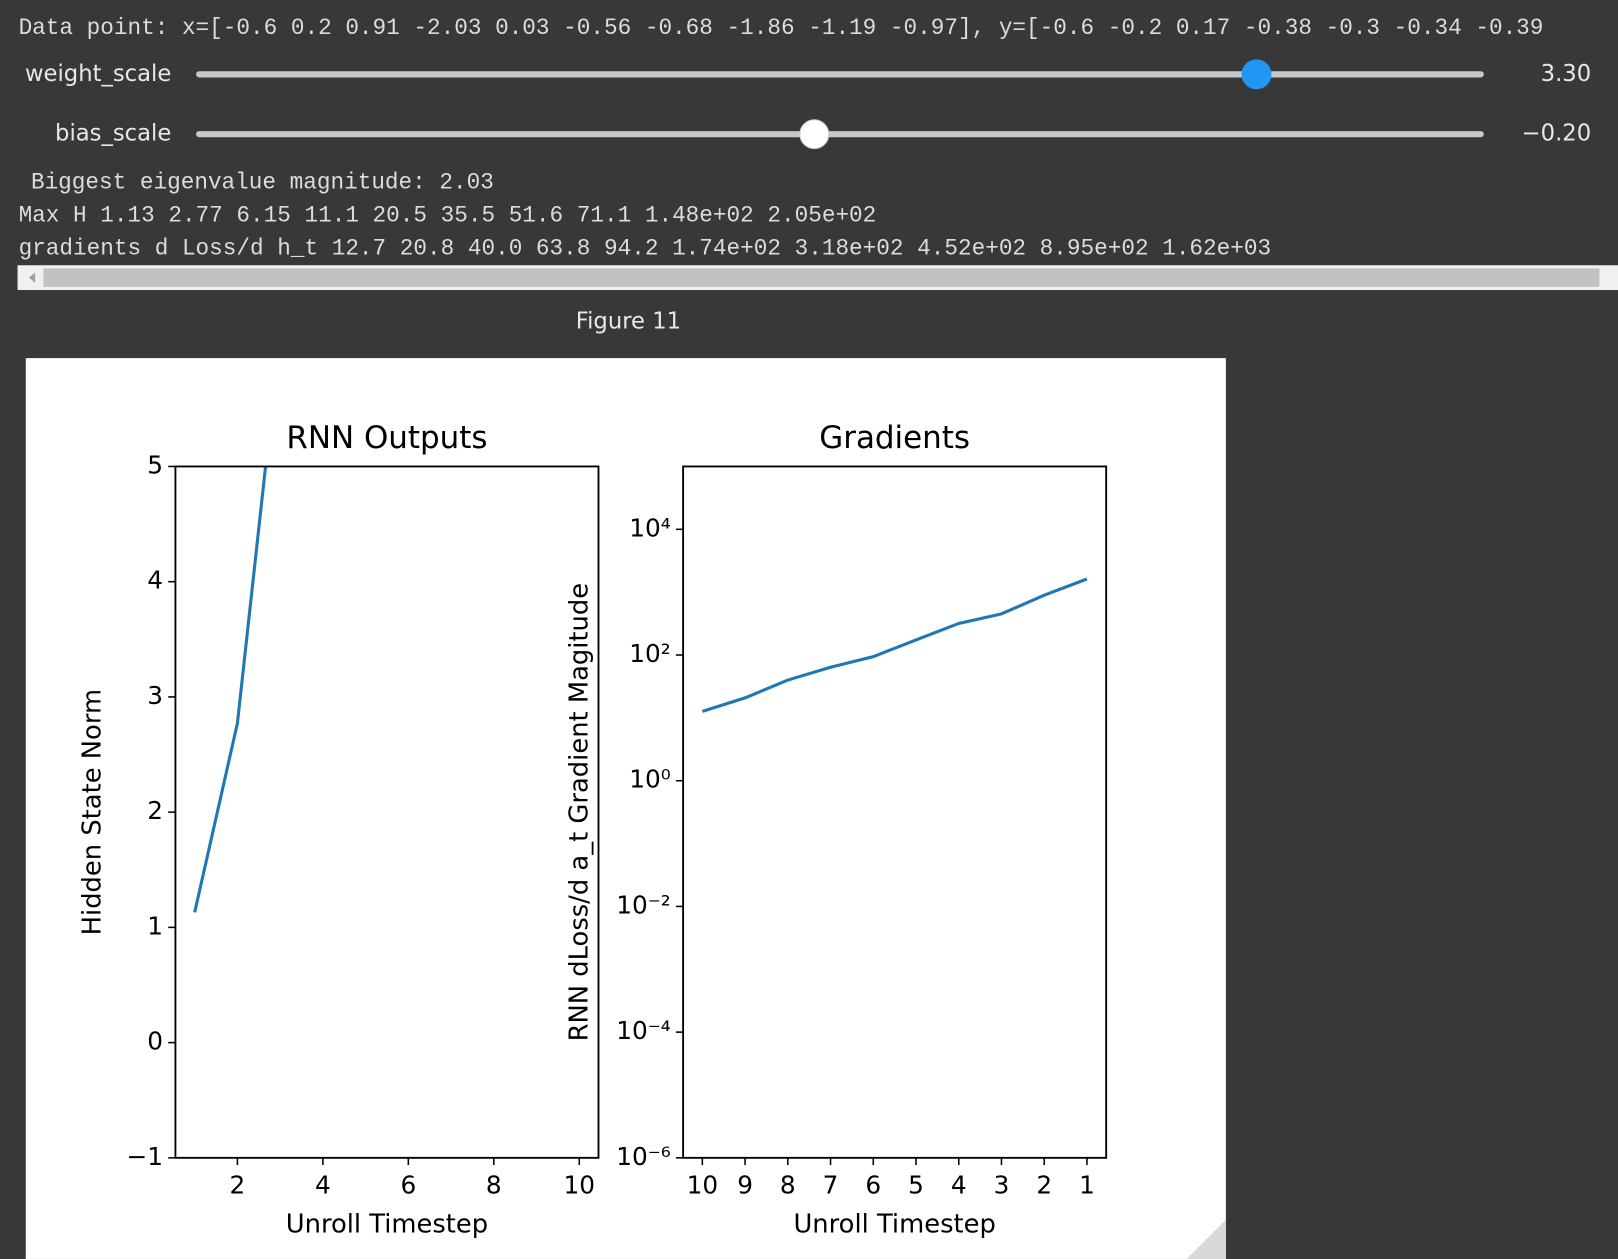 Image resolution: width=1618 pixels, height=1259 pixels. Describe the element at coordinates (155, 580) in the screenshot. I see `y-tick-label: 4` at that location.